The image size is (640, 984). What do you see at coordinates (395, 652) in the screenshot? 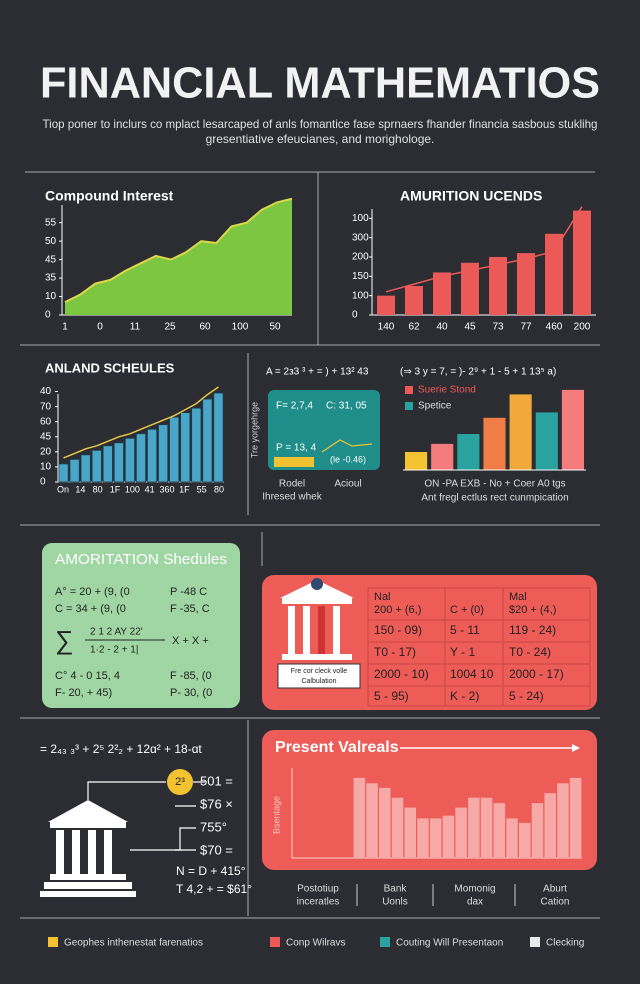
I see `table-cell: T0 - 17)` at bounding box center [395, 652].